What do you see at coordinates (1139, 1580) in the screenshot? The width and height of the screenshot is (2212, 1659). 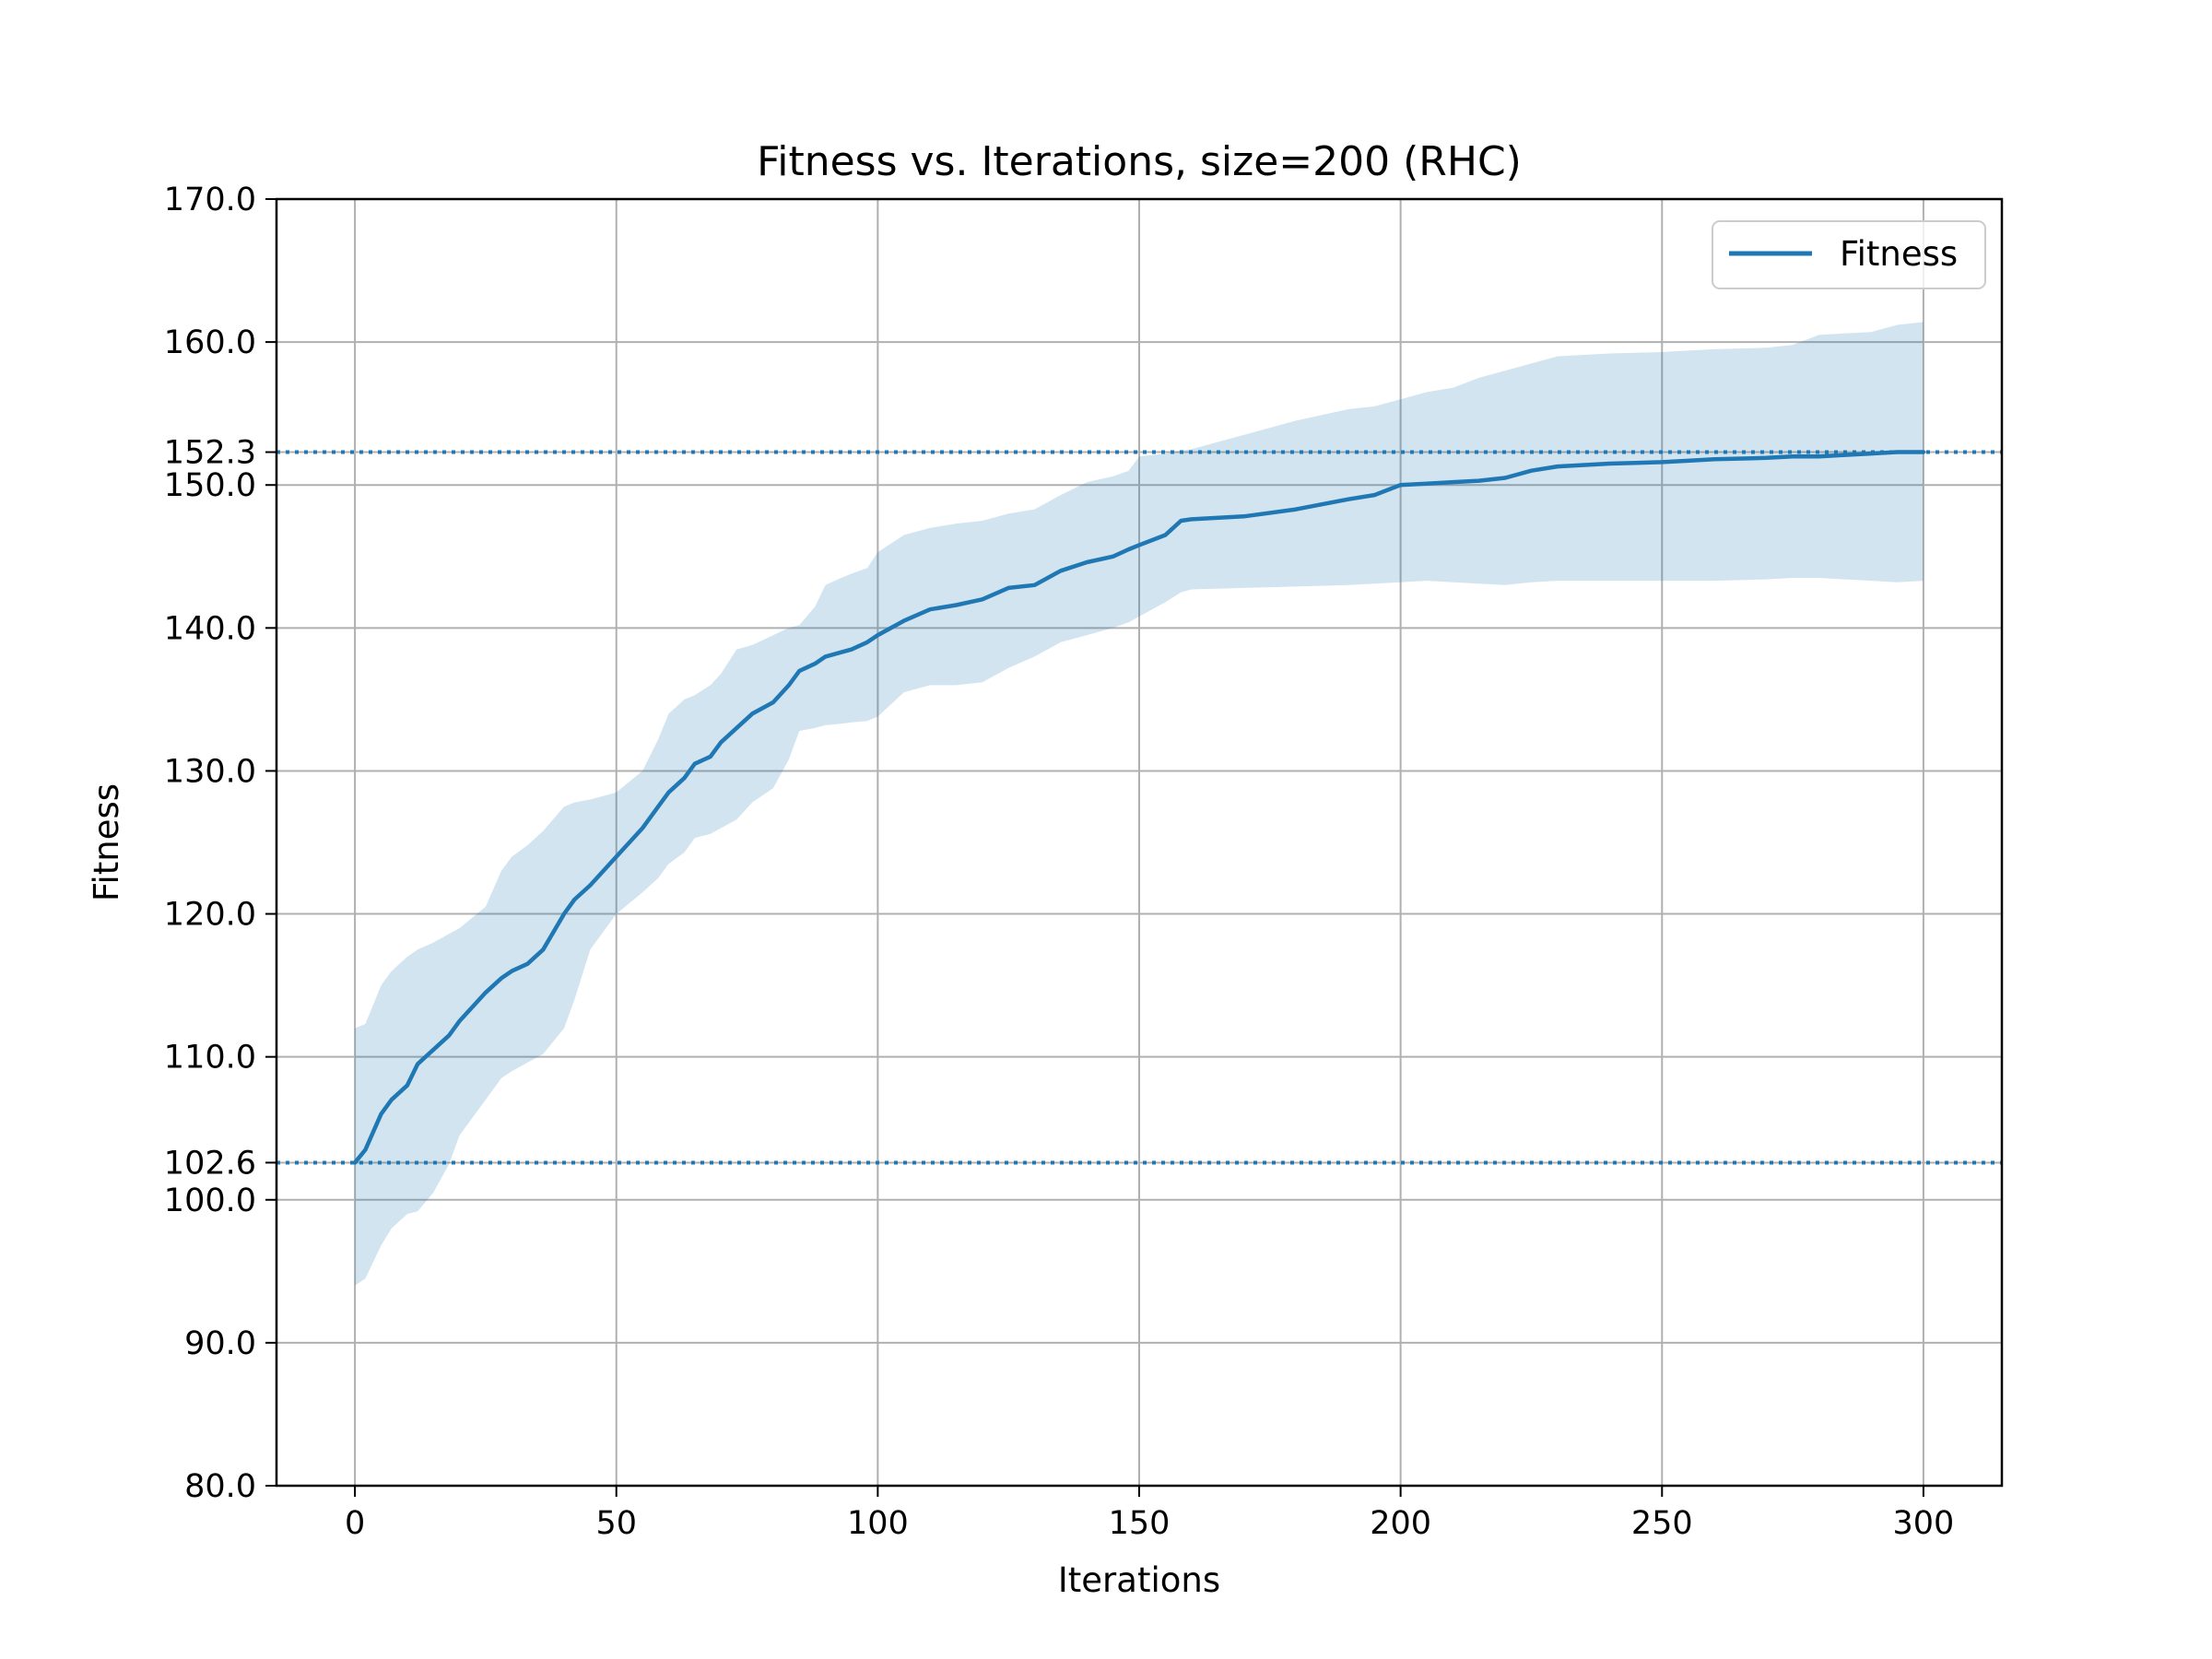 I see `x-axis-title: Iterations` at bounding box center [1139, 1580].